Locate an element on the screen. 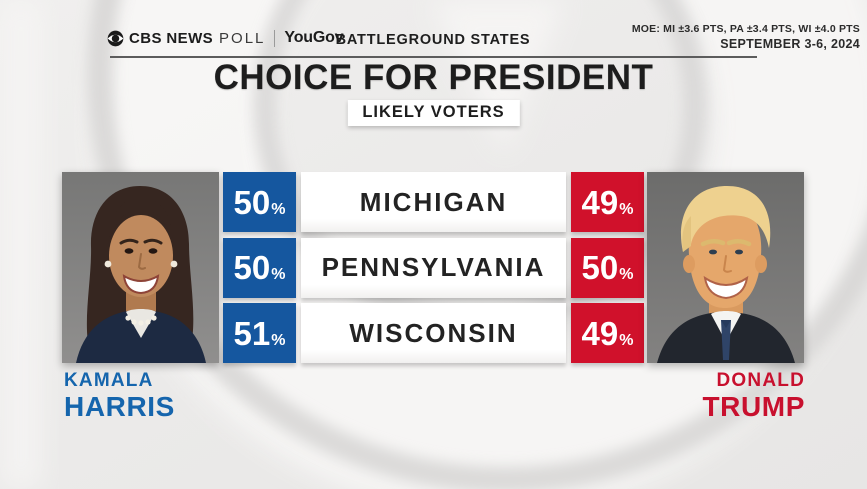 The width and height of the screenshot is (867, 489). harris-score-michigan: 50% is located at coordinates (259, 202).